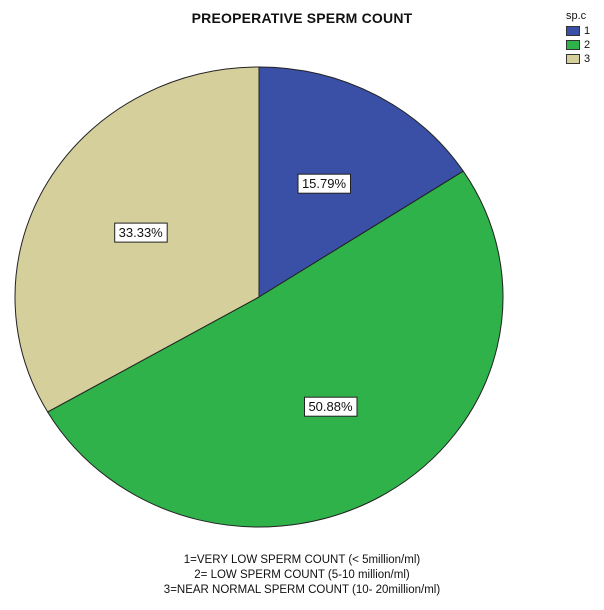 The height and width of the screenshot is (610, 604). I want to click on note-2: 2= LOW SPERM COUNT (5-10 million/ml), so click(302, 575).